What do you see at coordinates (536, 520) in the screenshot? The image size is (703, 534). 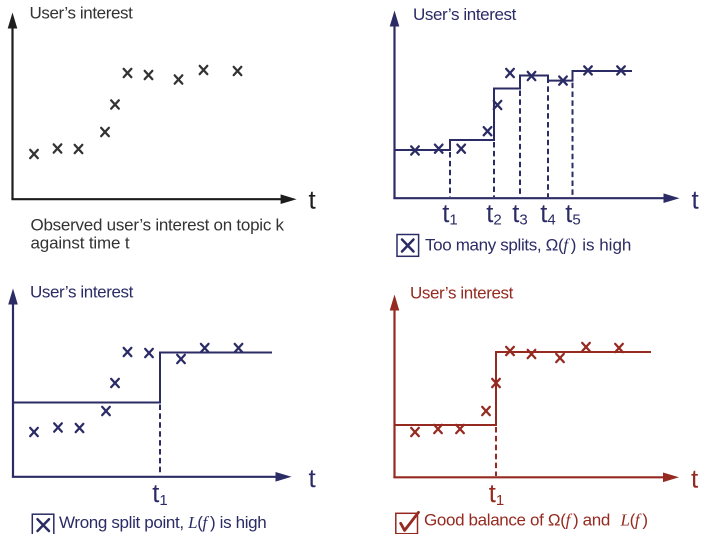 I see `svg-text:Good balance of Ω(f ) and L(: Good balance of Ω(f ) and L(f )` at bounding box center [536, 520].